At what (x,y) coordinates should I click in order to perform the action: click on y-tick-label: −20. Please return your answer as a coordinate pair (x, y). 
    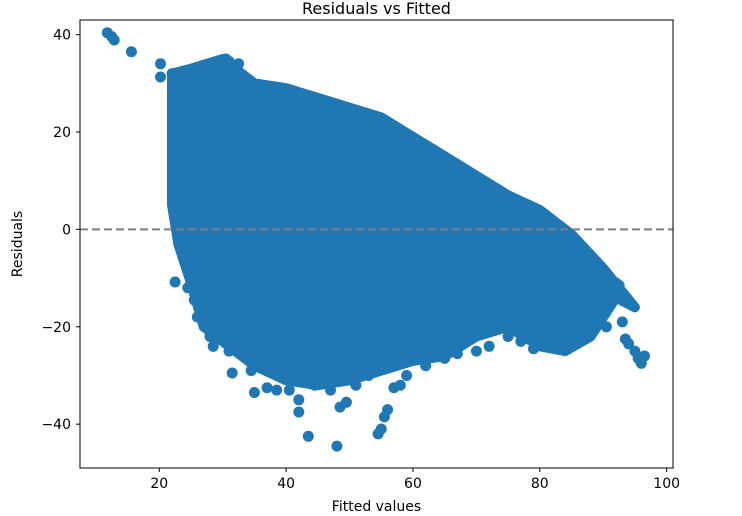
    Looking at the image, I should click on (56, 328).